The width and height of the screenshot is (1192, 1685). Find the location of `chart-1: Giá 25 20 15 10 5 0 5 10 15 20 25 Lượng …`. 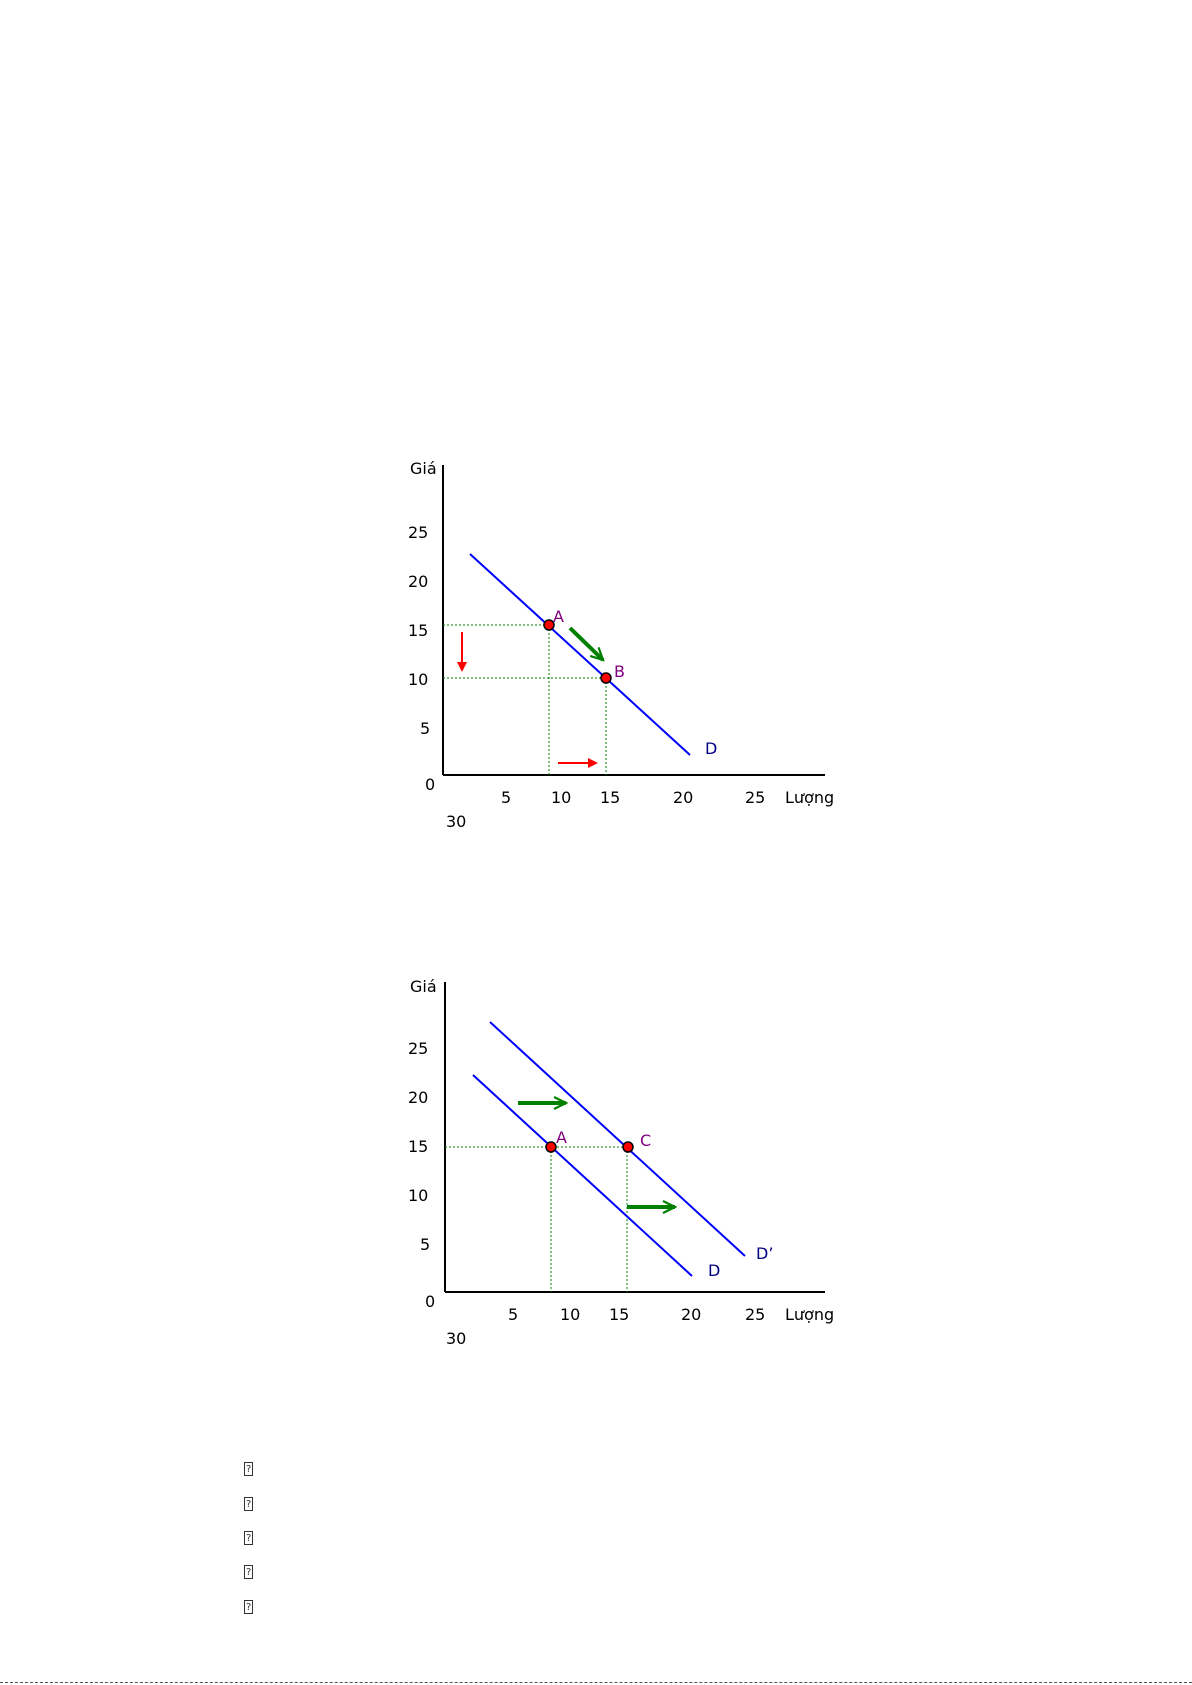

chart-1: Giá 25 20 15 10 5 0 5 10 15 20 25 Lượng … is located at coordinates (621, 645).